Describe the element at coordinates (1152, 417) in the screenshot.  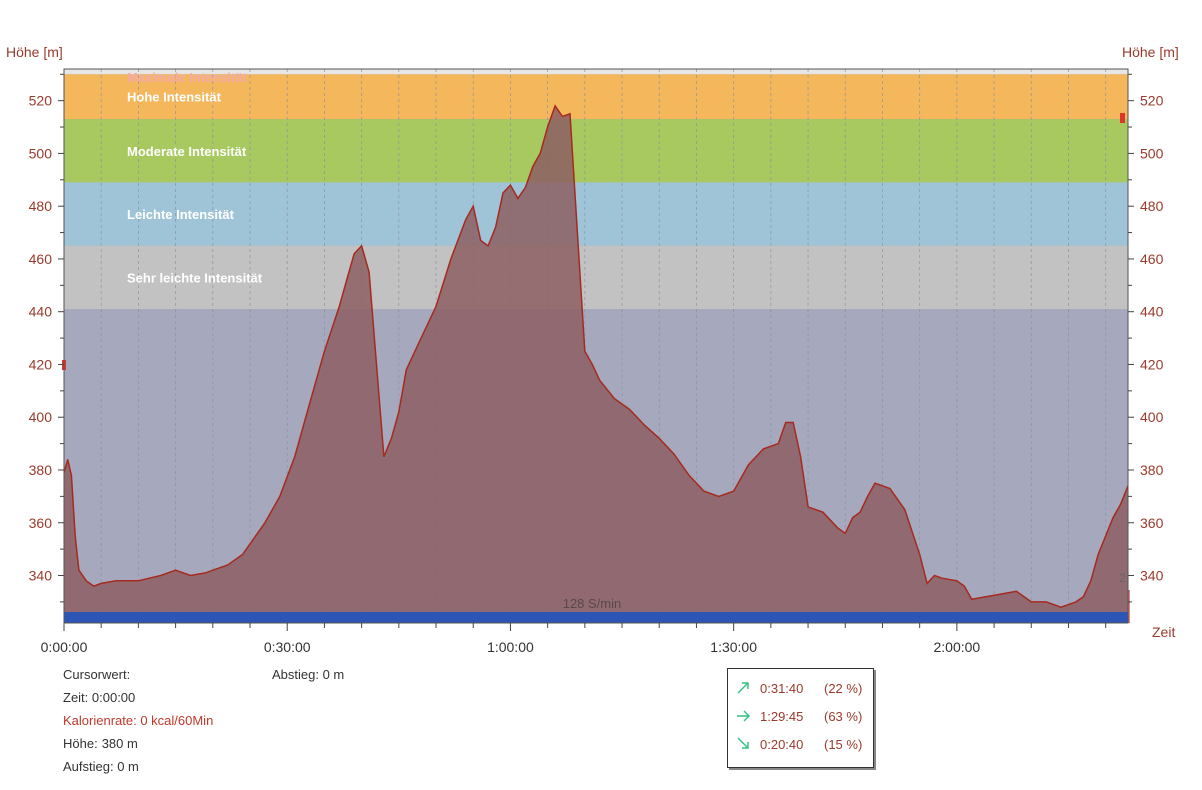
I see `y-tick-label-right: 400` at that location.